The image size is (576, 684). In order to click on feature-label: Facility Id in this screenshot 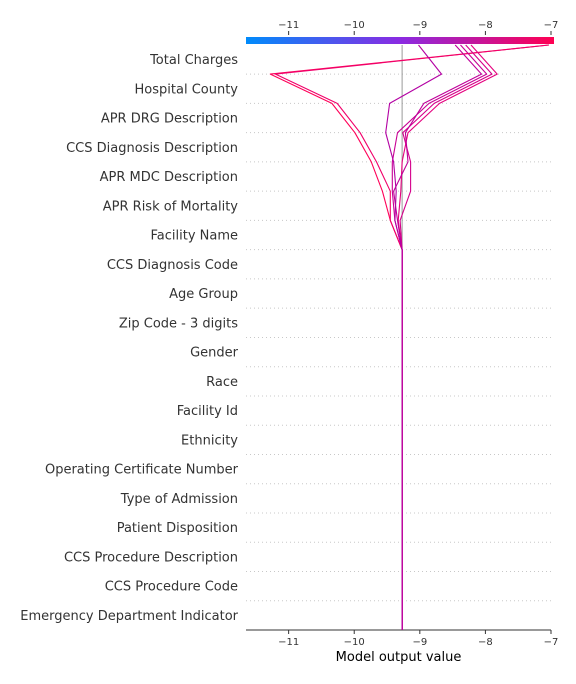, I will do `click(207, 411)`.